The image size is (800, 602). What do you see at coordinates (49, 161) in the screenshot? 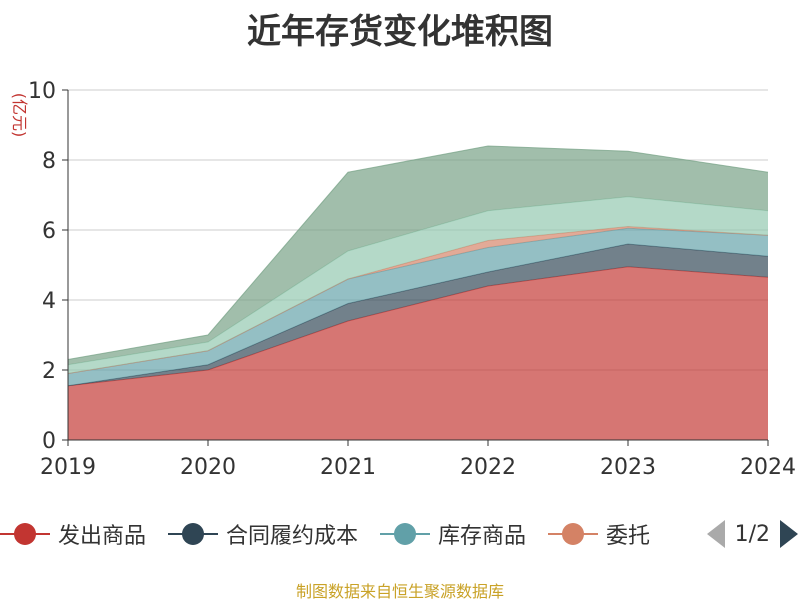
I see `y-tick-label: 8` at bounding box center [49, 161].